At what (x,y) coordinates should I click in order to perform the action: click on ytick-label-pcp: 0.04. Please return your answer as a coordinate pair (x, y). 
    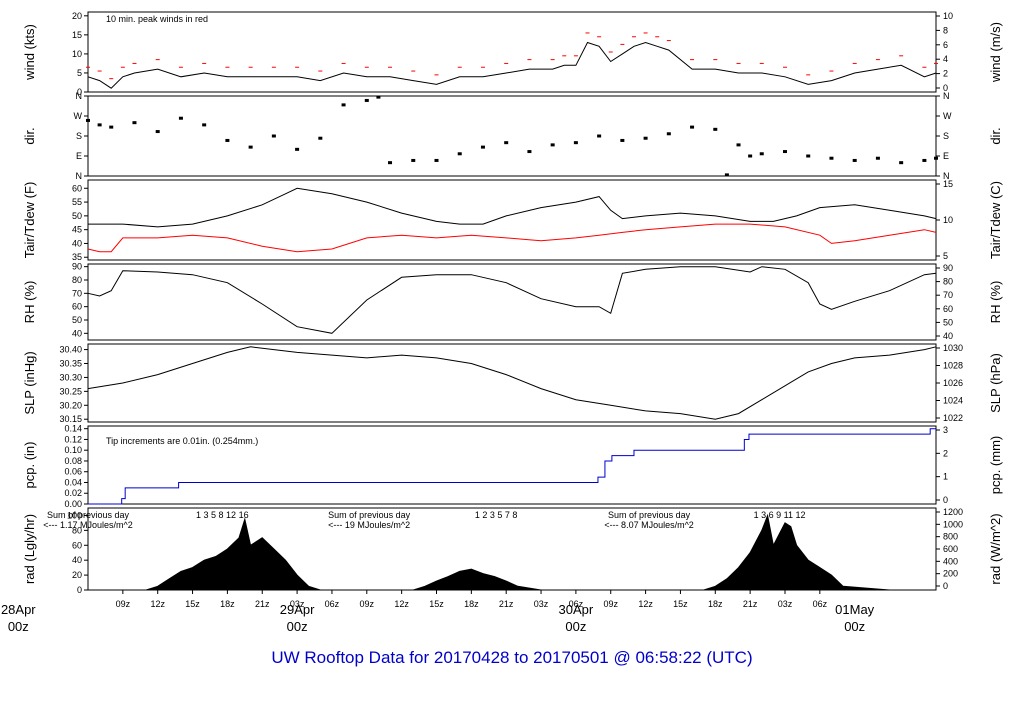
    Looking at the image, I should click on (73, 482).